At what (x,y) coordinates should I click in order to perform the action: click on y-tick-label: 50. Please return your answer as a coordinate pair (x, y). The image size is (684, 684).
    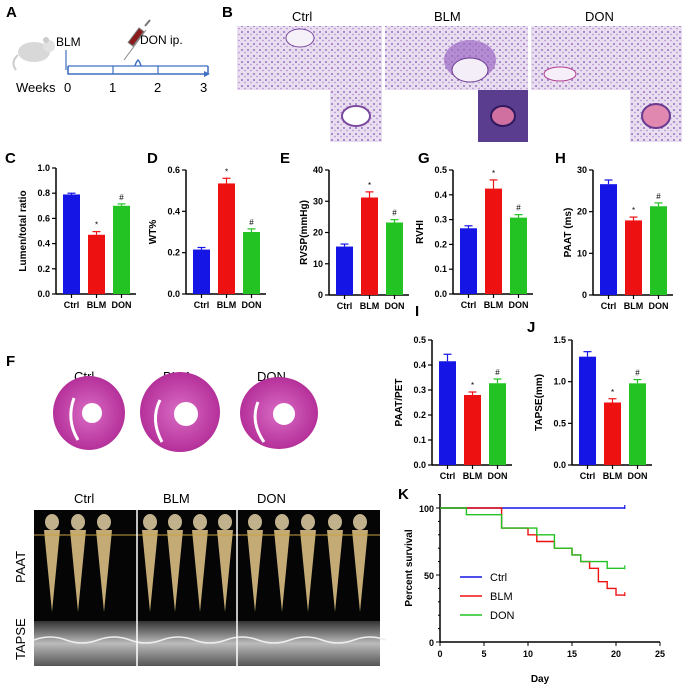
    Looking at the image, I should click on (429, 576).